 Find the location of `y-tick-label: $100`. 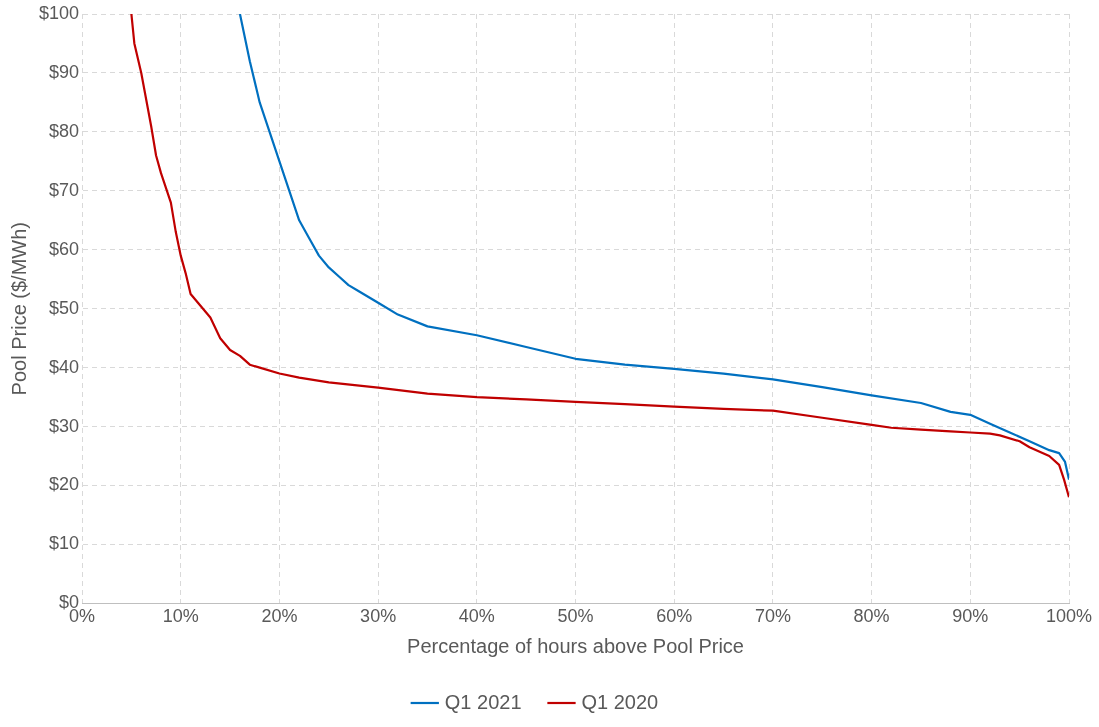

y-tick-label: $100 is located at coordinates (59, 12).